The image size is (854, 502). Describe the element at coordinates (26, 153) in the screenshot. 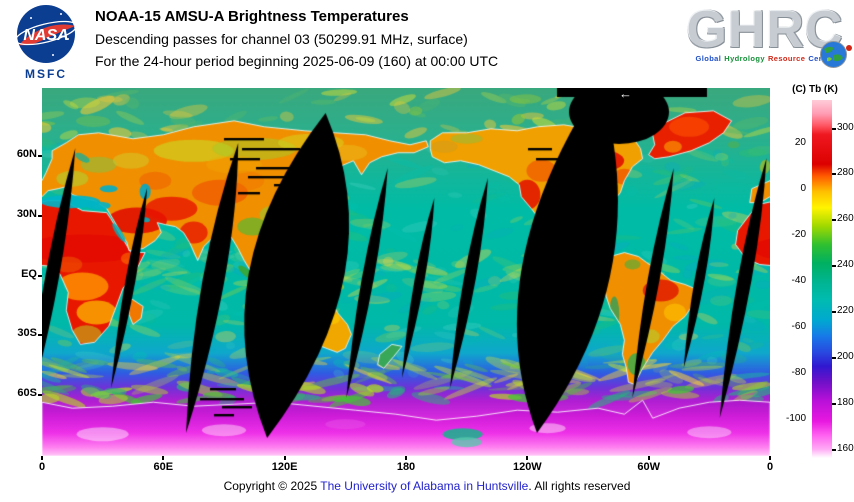

I see `lat-tick-label: 60N` at that location.